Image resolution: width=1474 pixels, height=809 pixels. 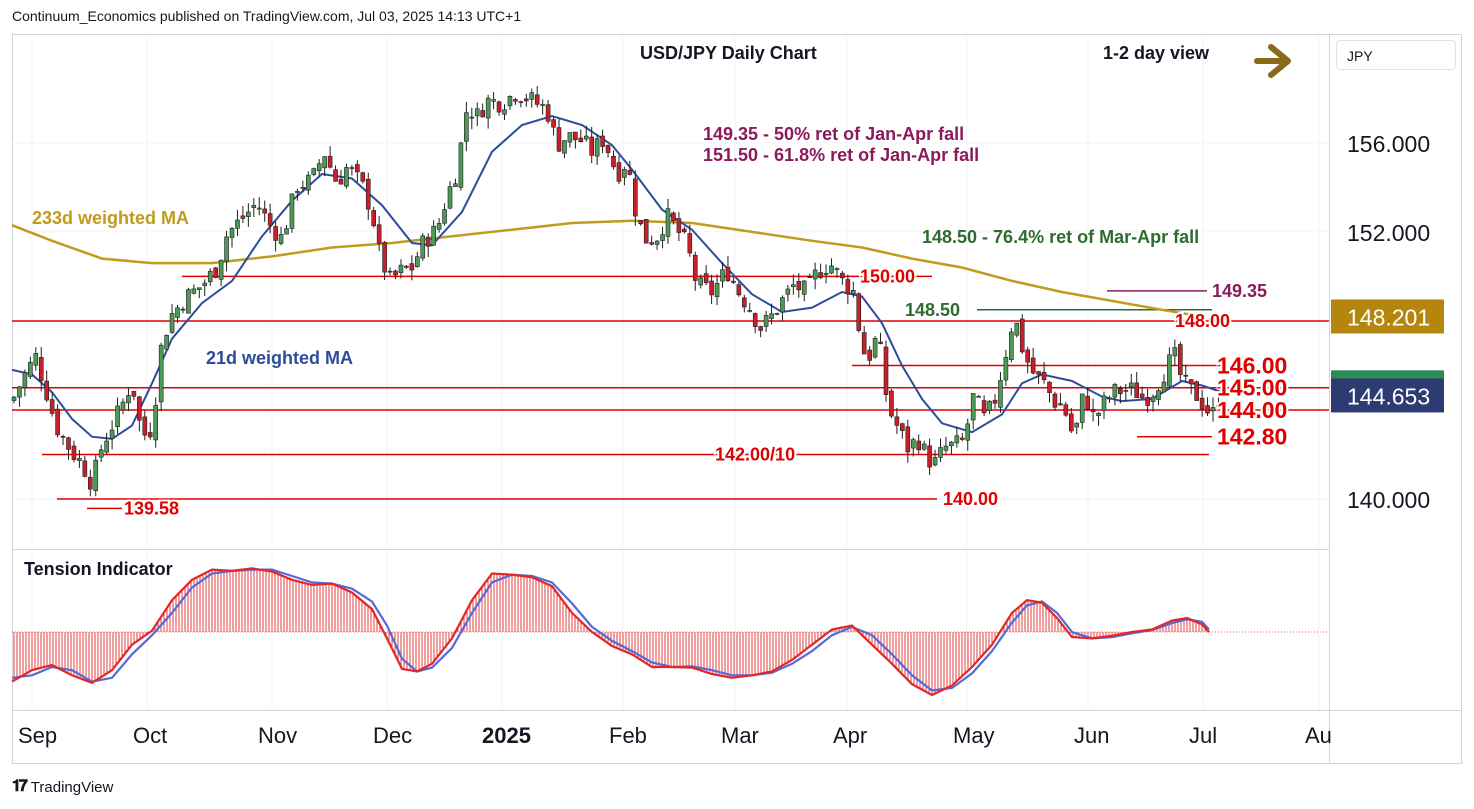 What do you see at coordinates (20, 786) in the screenshot?
I see `tradingview-mark-icon: 𝟏𝟕` at bounding box center [20, 786].